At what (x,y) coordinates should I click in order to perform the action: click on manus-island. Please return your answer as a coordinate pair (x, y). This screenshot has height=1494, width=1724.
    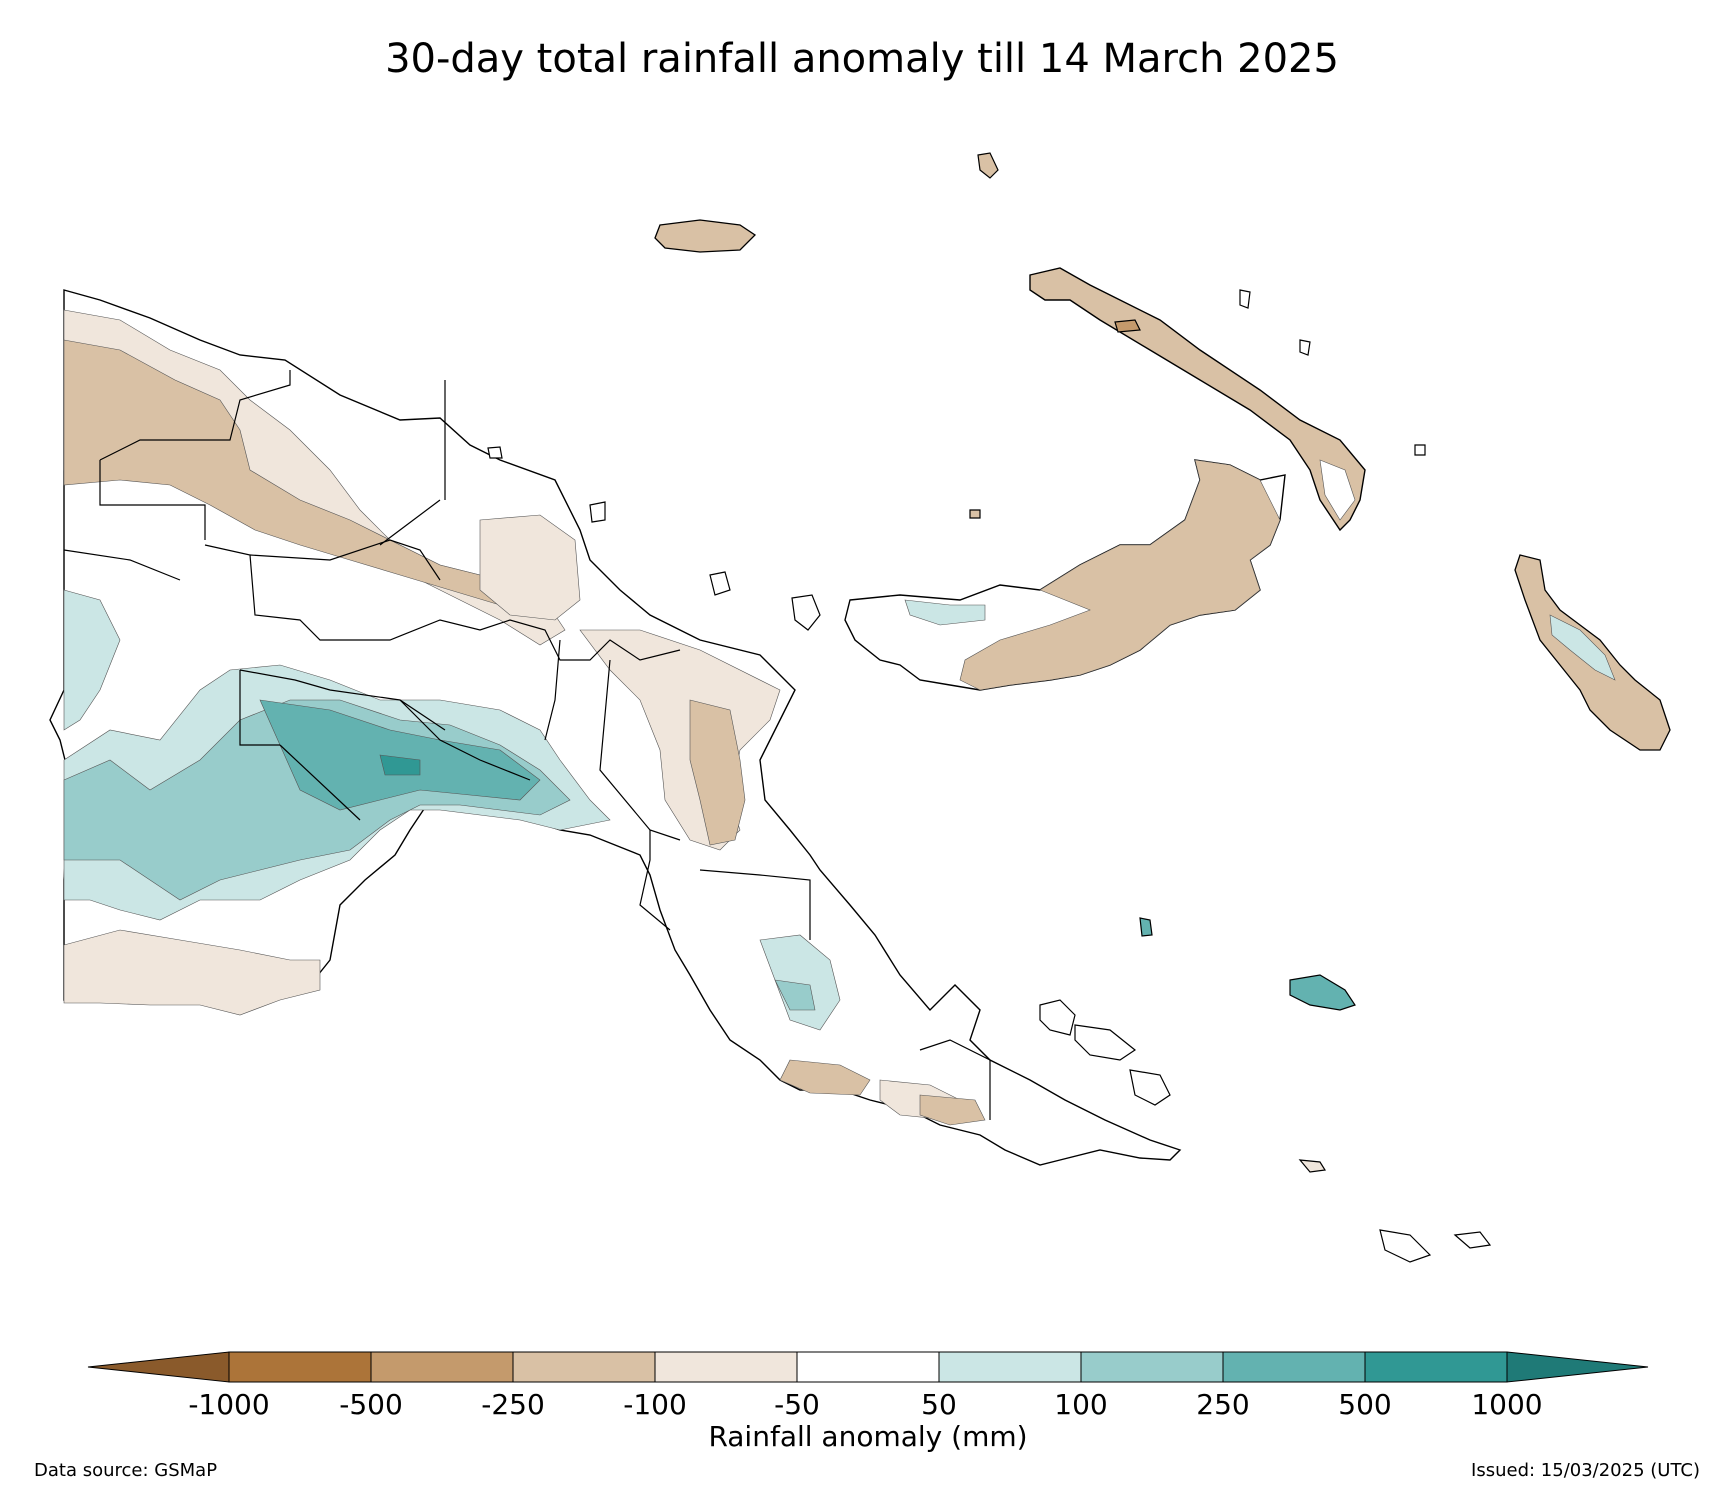
    Looking at the image, I should click on (705, 236).